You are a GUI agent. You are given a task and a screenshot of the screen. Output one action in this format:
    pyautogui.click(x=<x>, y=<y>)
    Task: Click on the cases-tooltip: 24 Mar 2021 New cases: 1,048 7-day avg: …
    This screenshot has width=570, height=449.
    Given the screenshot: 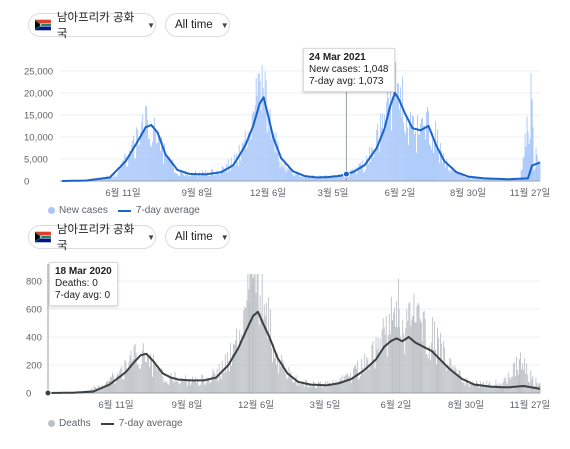 What is the action you would take?
    pyautogui.click(x=349, y=70)
    